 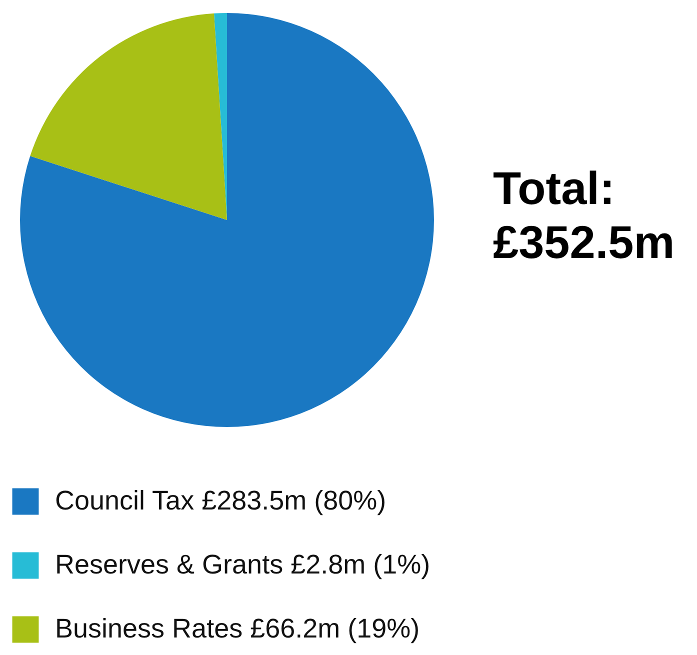 What do you see at coordinates (242, 565) in the screenshot?
I see `legend-label: Reserves & Grants £2.8m (1%)` at bounding box center [242, 565].